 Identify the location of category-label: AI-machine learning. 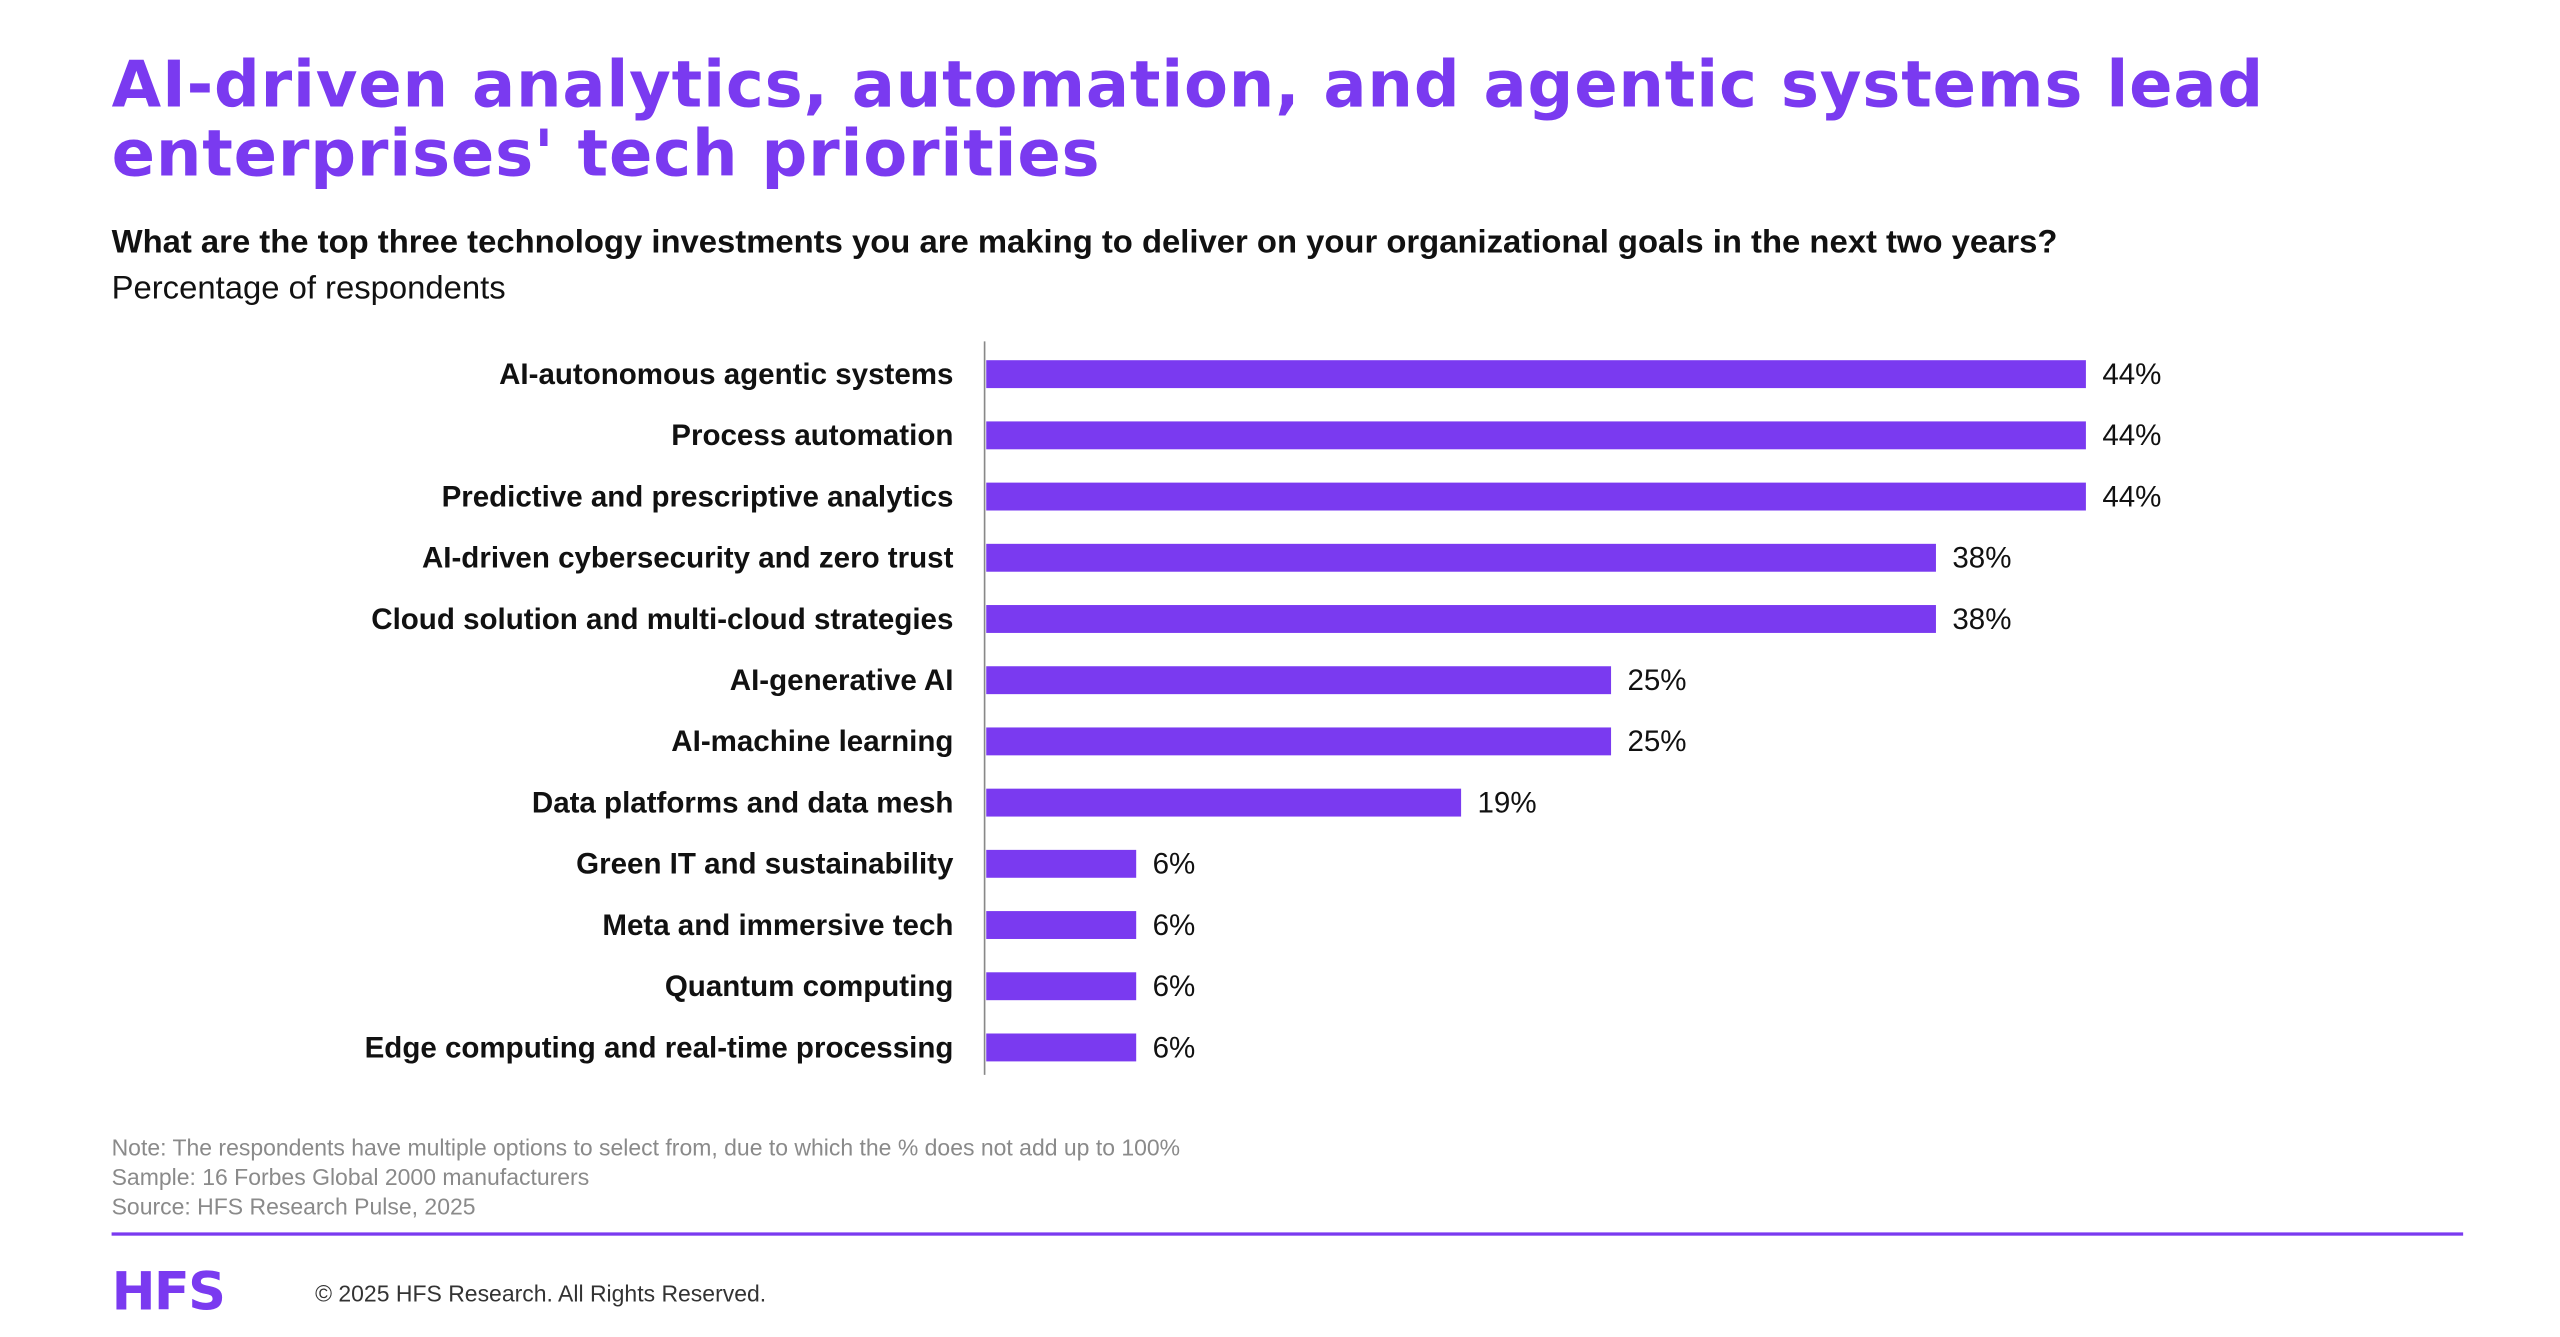
(812, 741).